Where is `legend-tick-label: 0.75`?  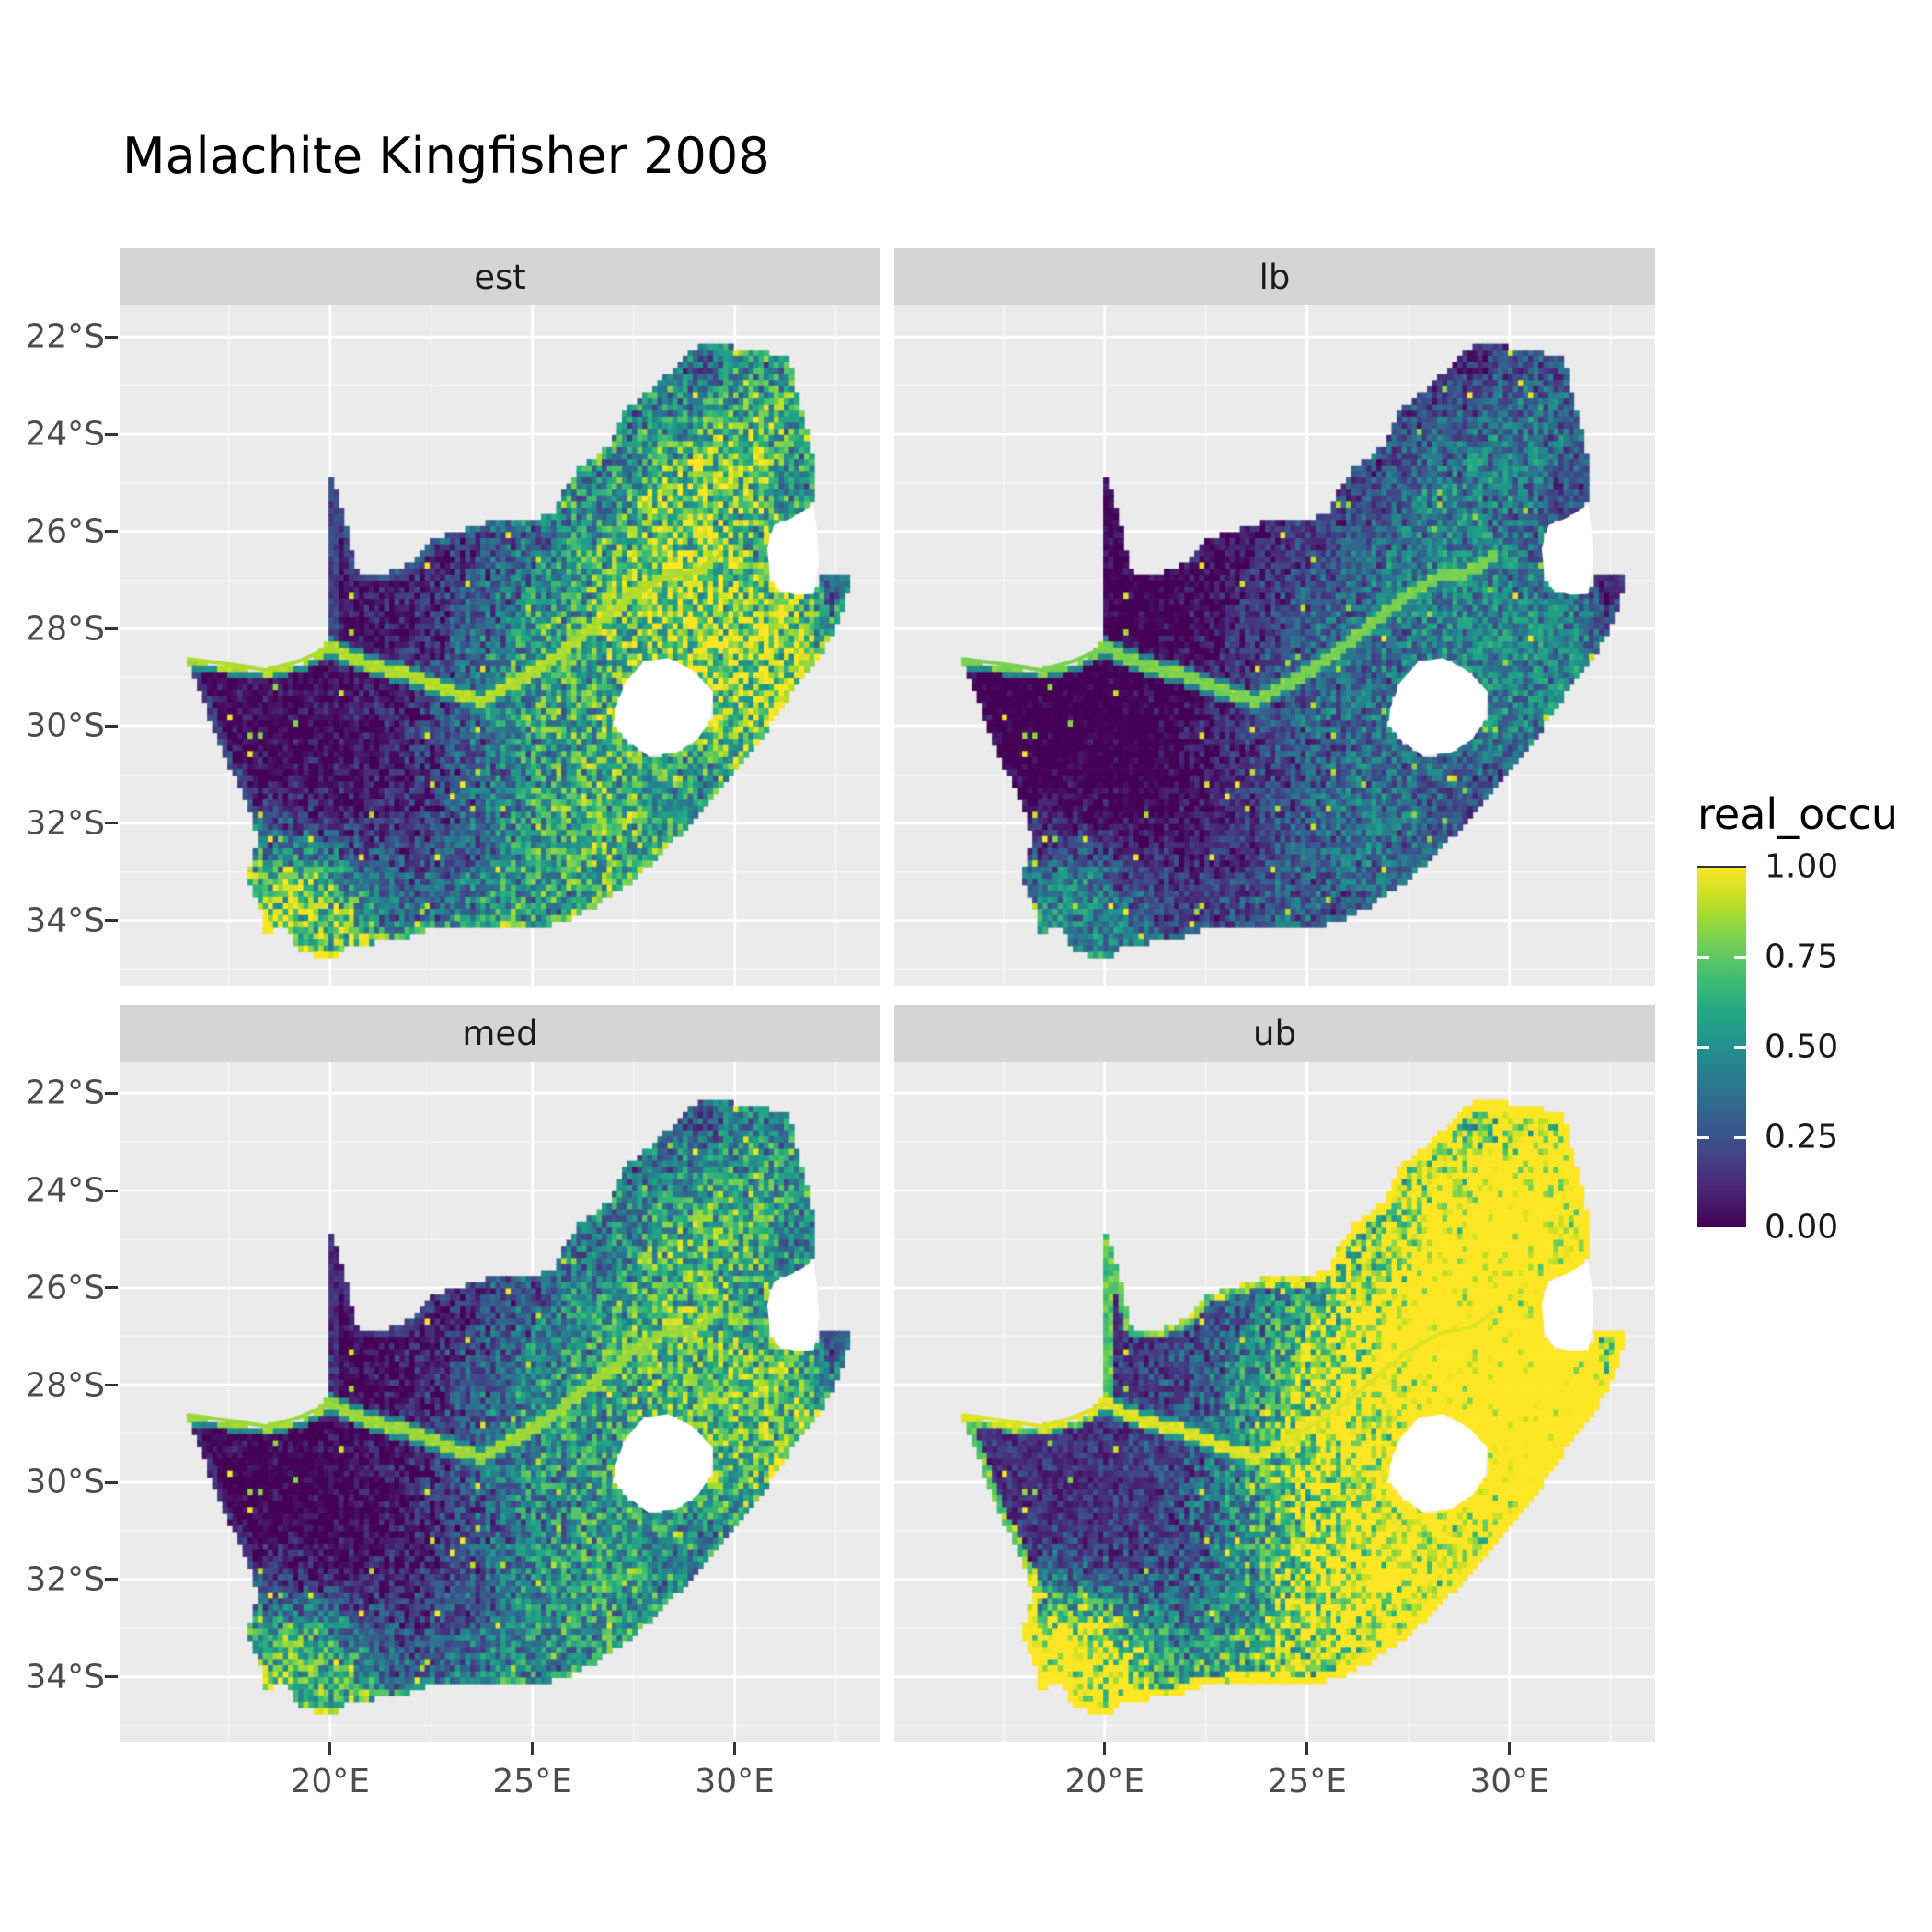 legend-tick-label: 0.75 is located at coordinates (1802, 956).